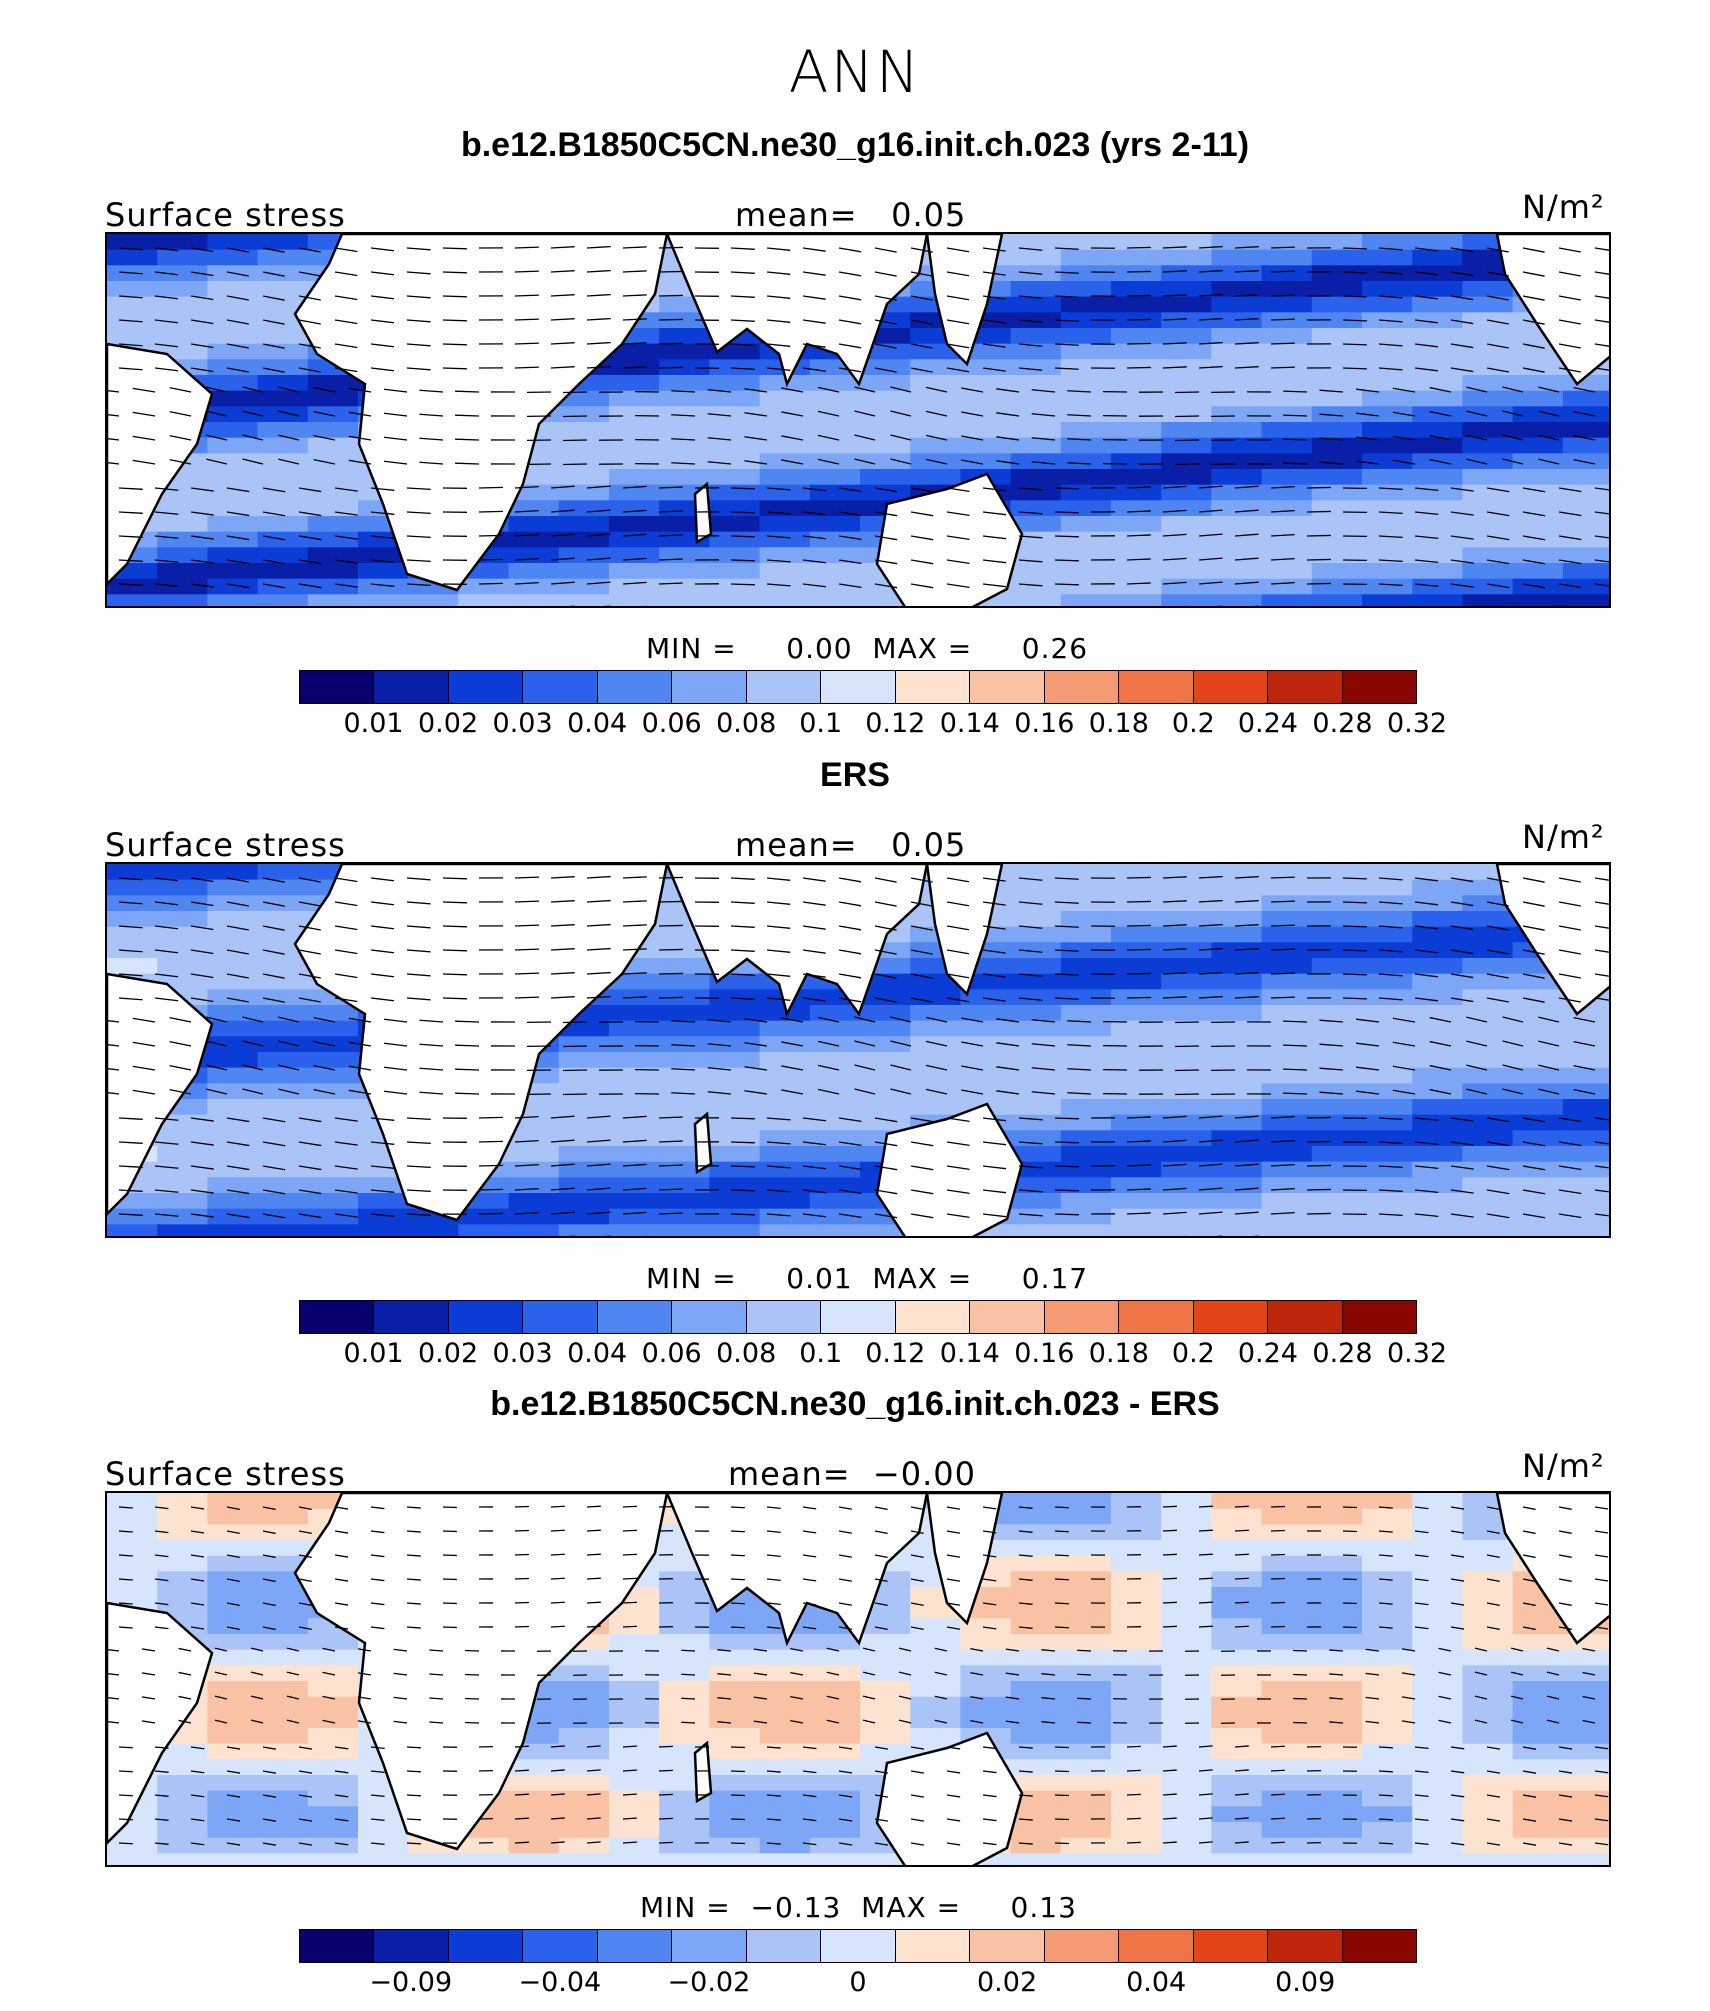  What do you see at coordinates (1342, 1353) in the screenshot?
I see `colorbar-tick-label: 0.28` at bounding box center [1342, 1353].